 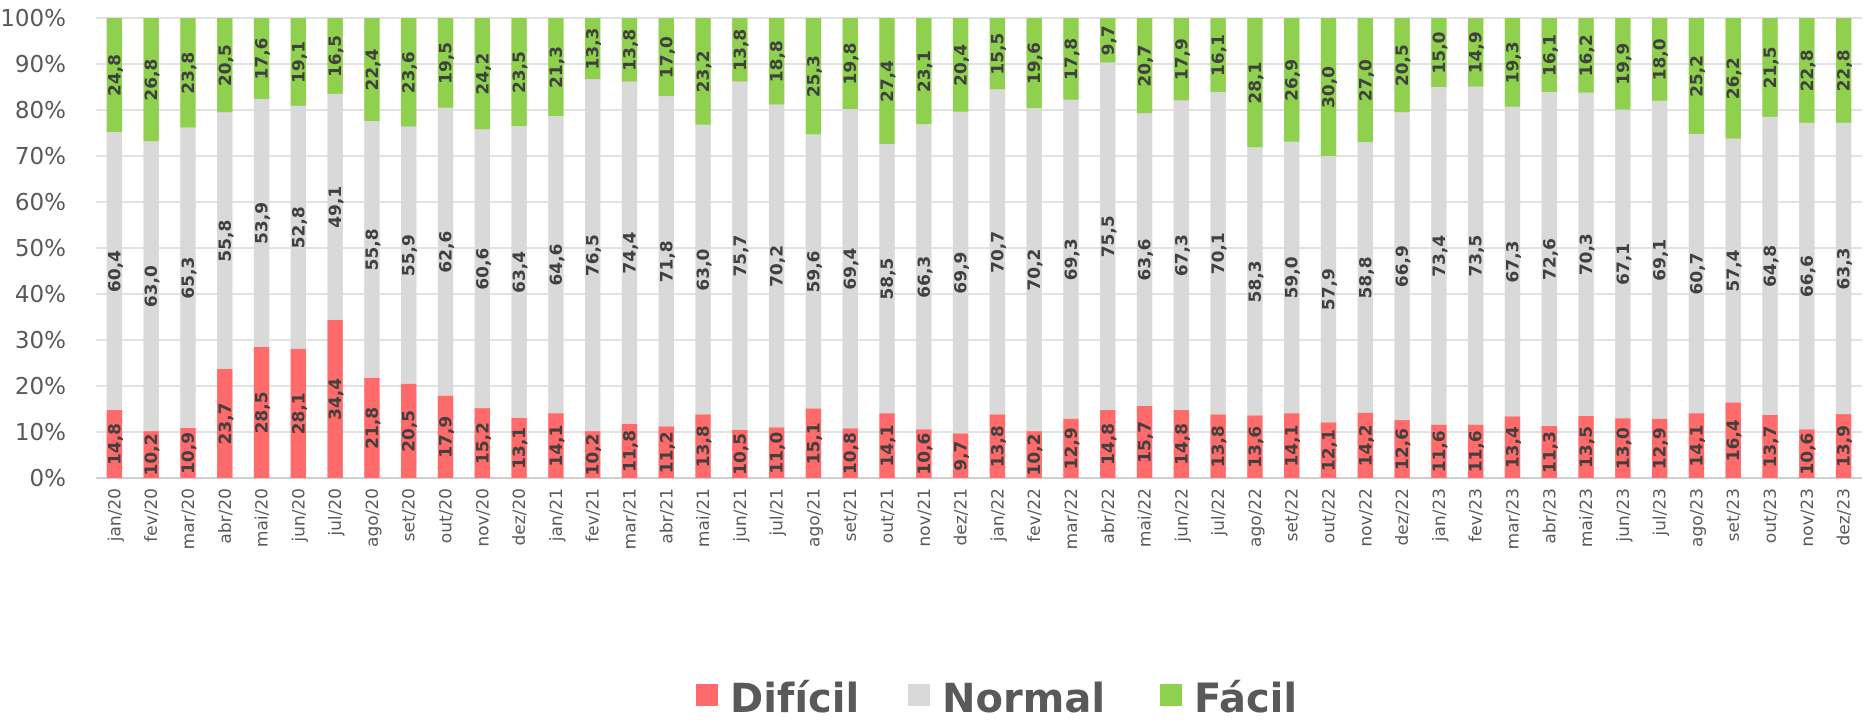 What do you see at coordinates (1330, 515) in the screenshot?
I see `x-tick-label: out/22` at bounding box center [1330, 515].